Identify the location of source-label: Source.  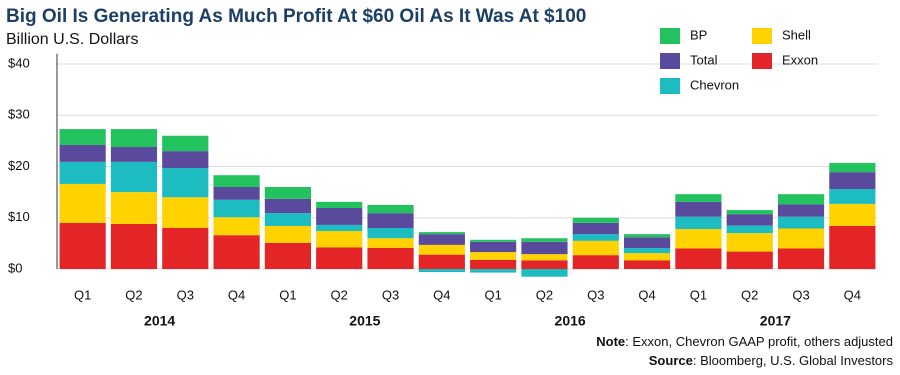
(671, 360).